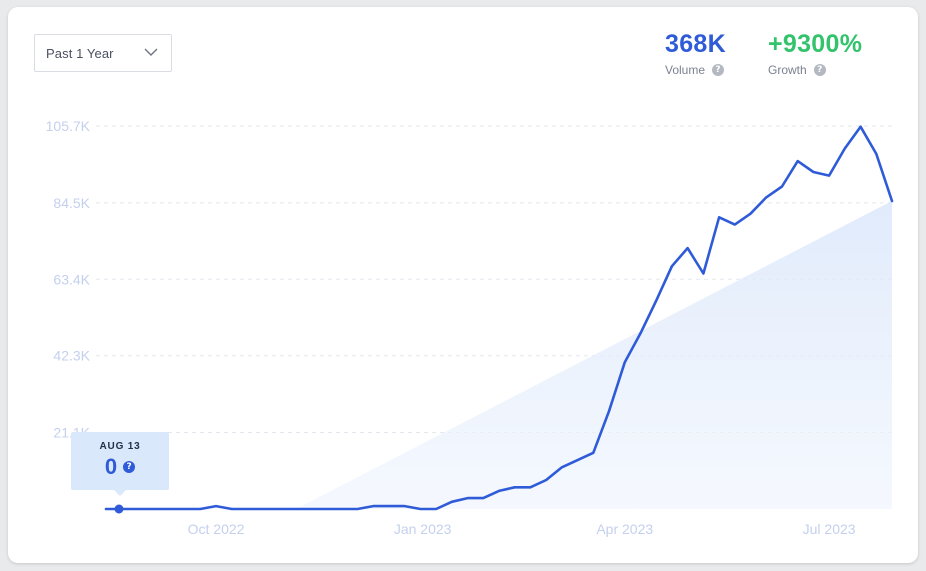 The height and width of the screenshot is (571, 926). What do you see at coordinates (151, 52) in the screenshot?
I see `chevron-down-icon` at bounding box center [151, 52].